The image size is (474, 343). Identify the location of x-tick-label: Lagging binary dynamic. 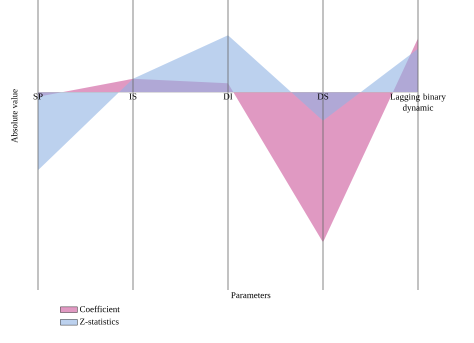
(418, 103).